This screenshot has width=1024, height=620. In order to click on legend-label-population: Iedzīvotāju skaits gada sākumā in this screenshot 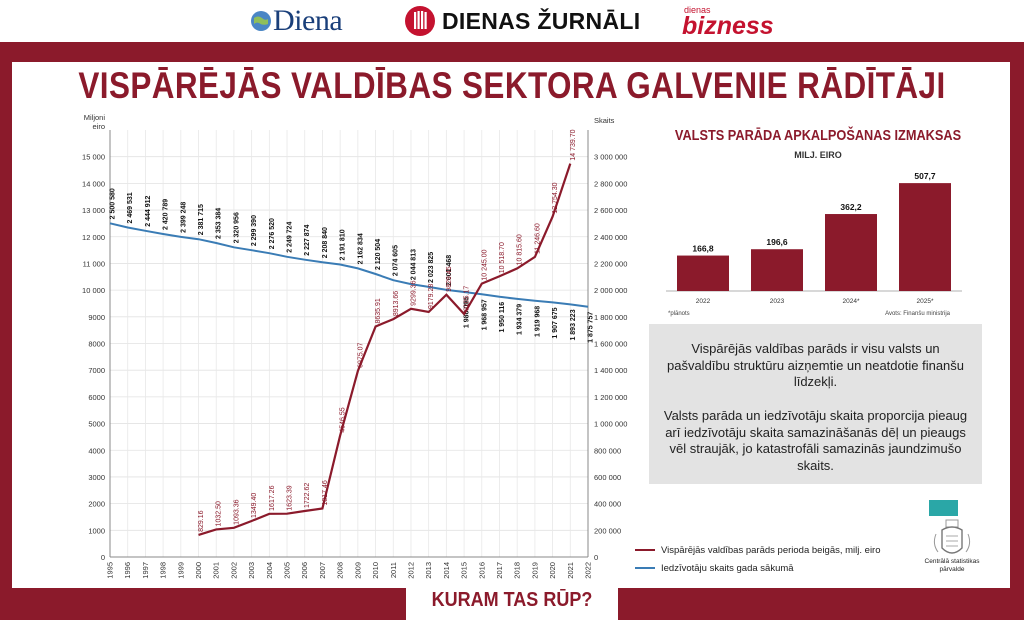, I will do `click(727, 568)`.